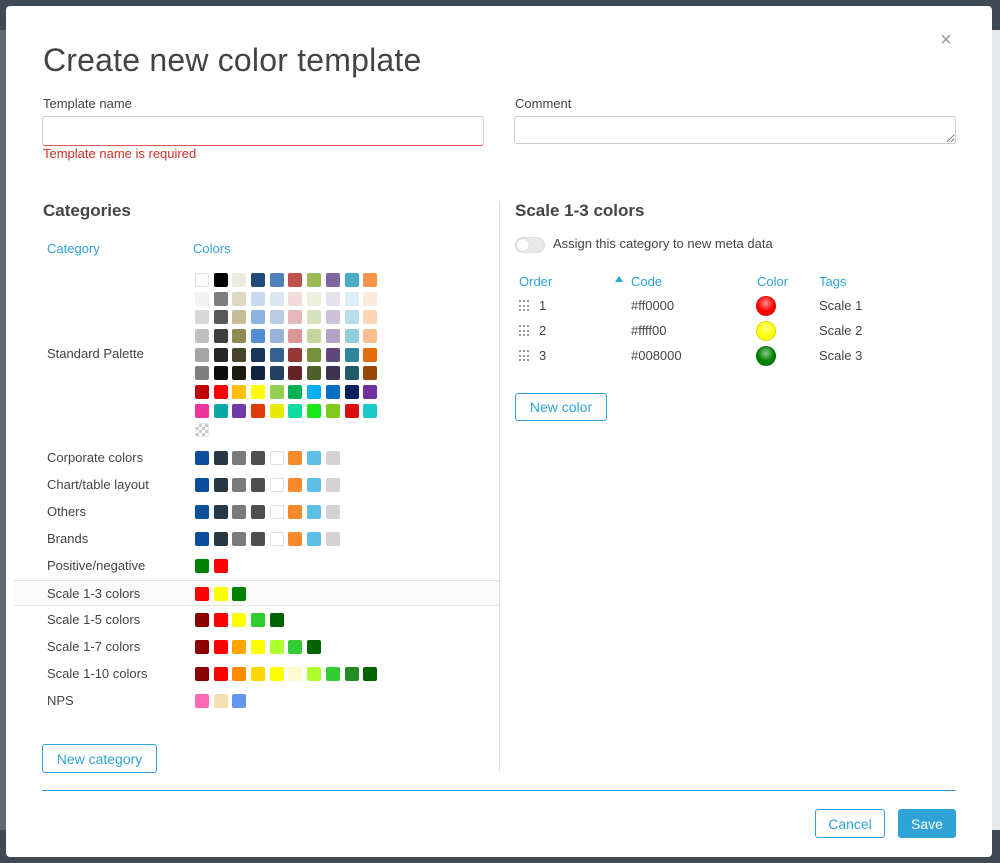 This screenshot has width=1000, height=863. What do you see at coordinates (841, 355) in the screenshot?
I see `tag-cell: Scale 3` at bounding box center [841, 355].